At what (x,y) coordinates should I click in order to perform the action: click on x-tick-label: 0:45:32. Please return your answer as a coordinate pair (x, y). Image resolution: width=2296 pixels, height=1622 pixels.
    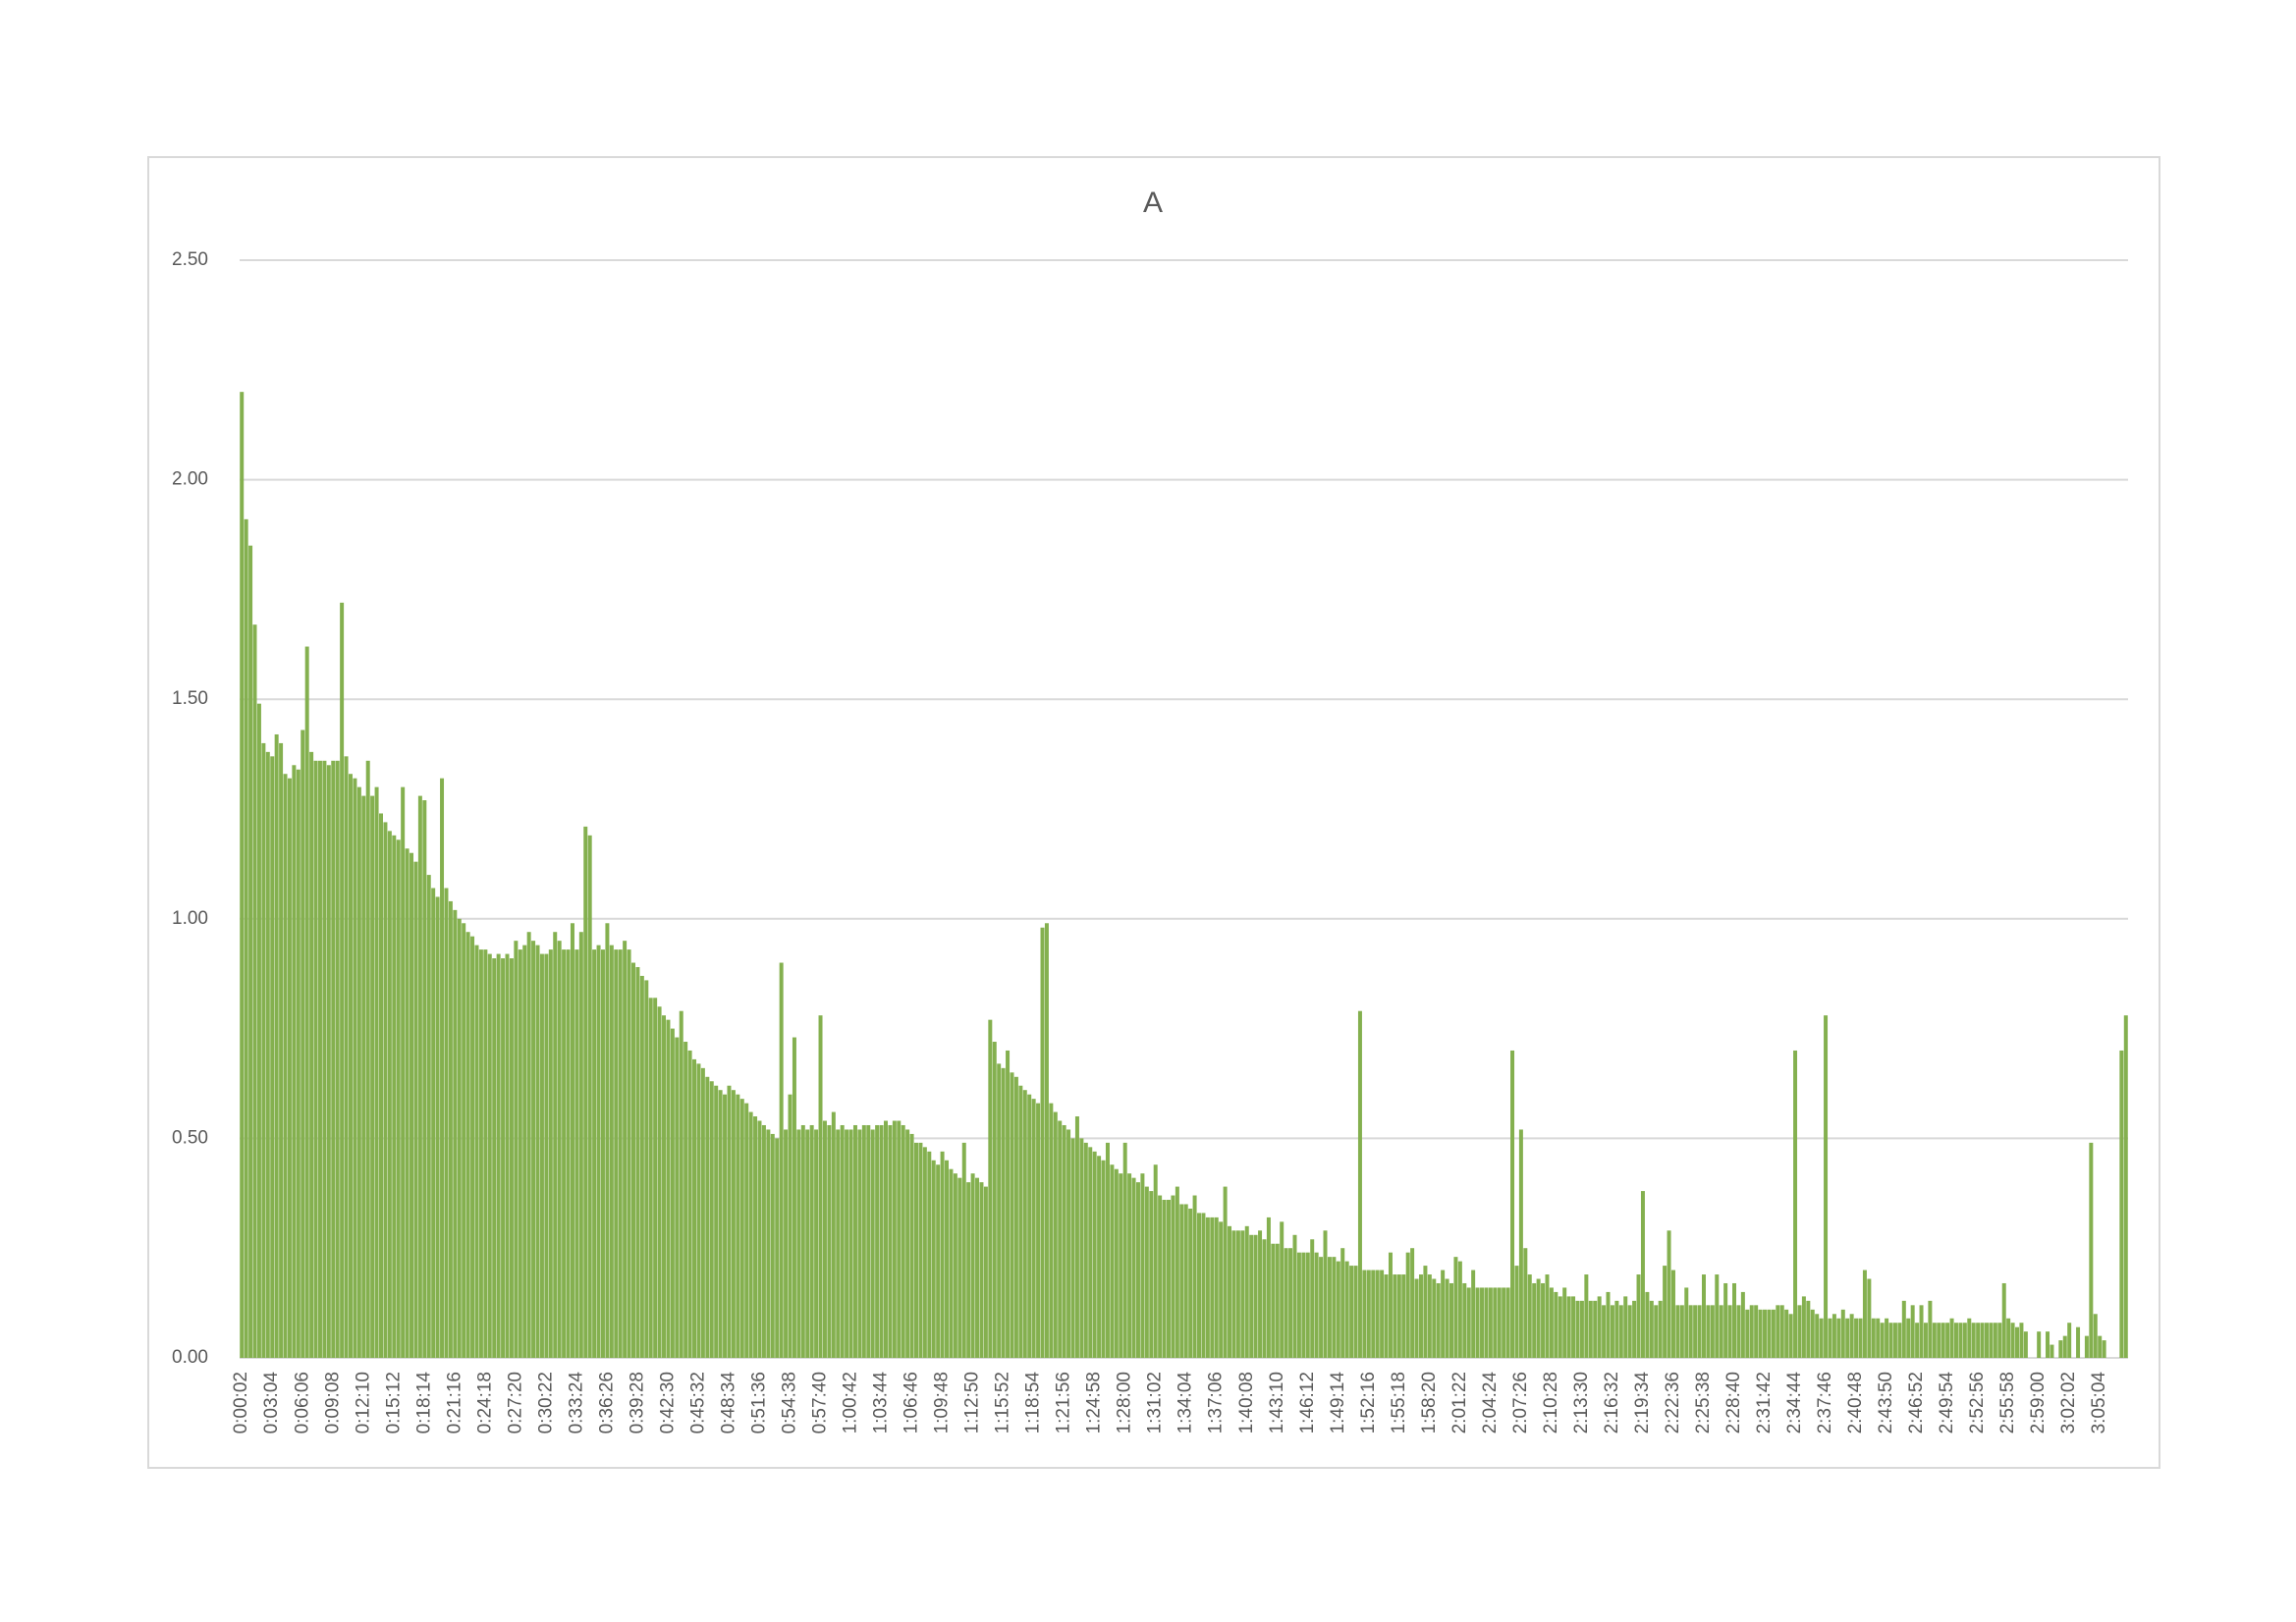
    Looking at the image, I should click on (697, 1402).